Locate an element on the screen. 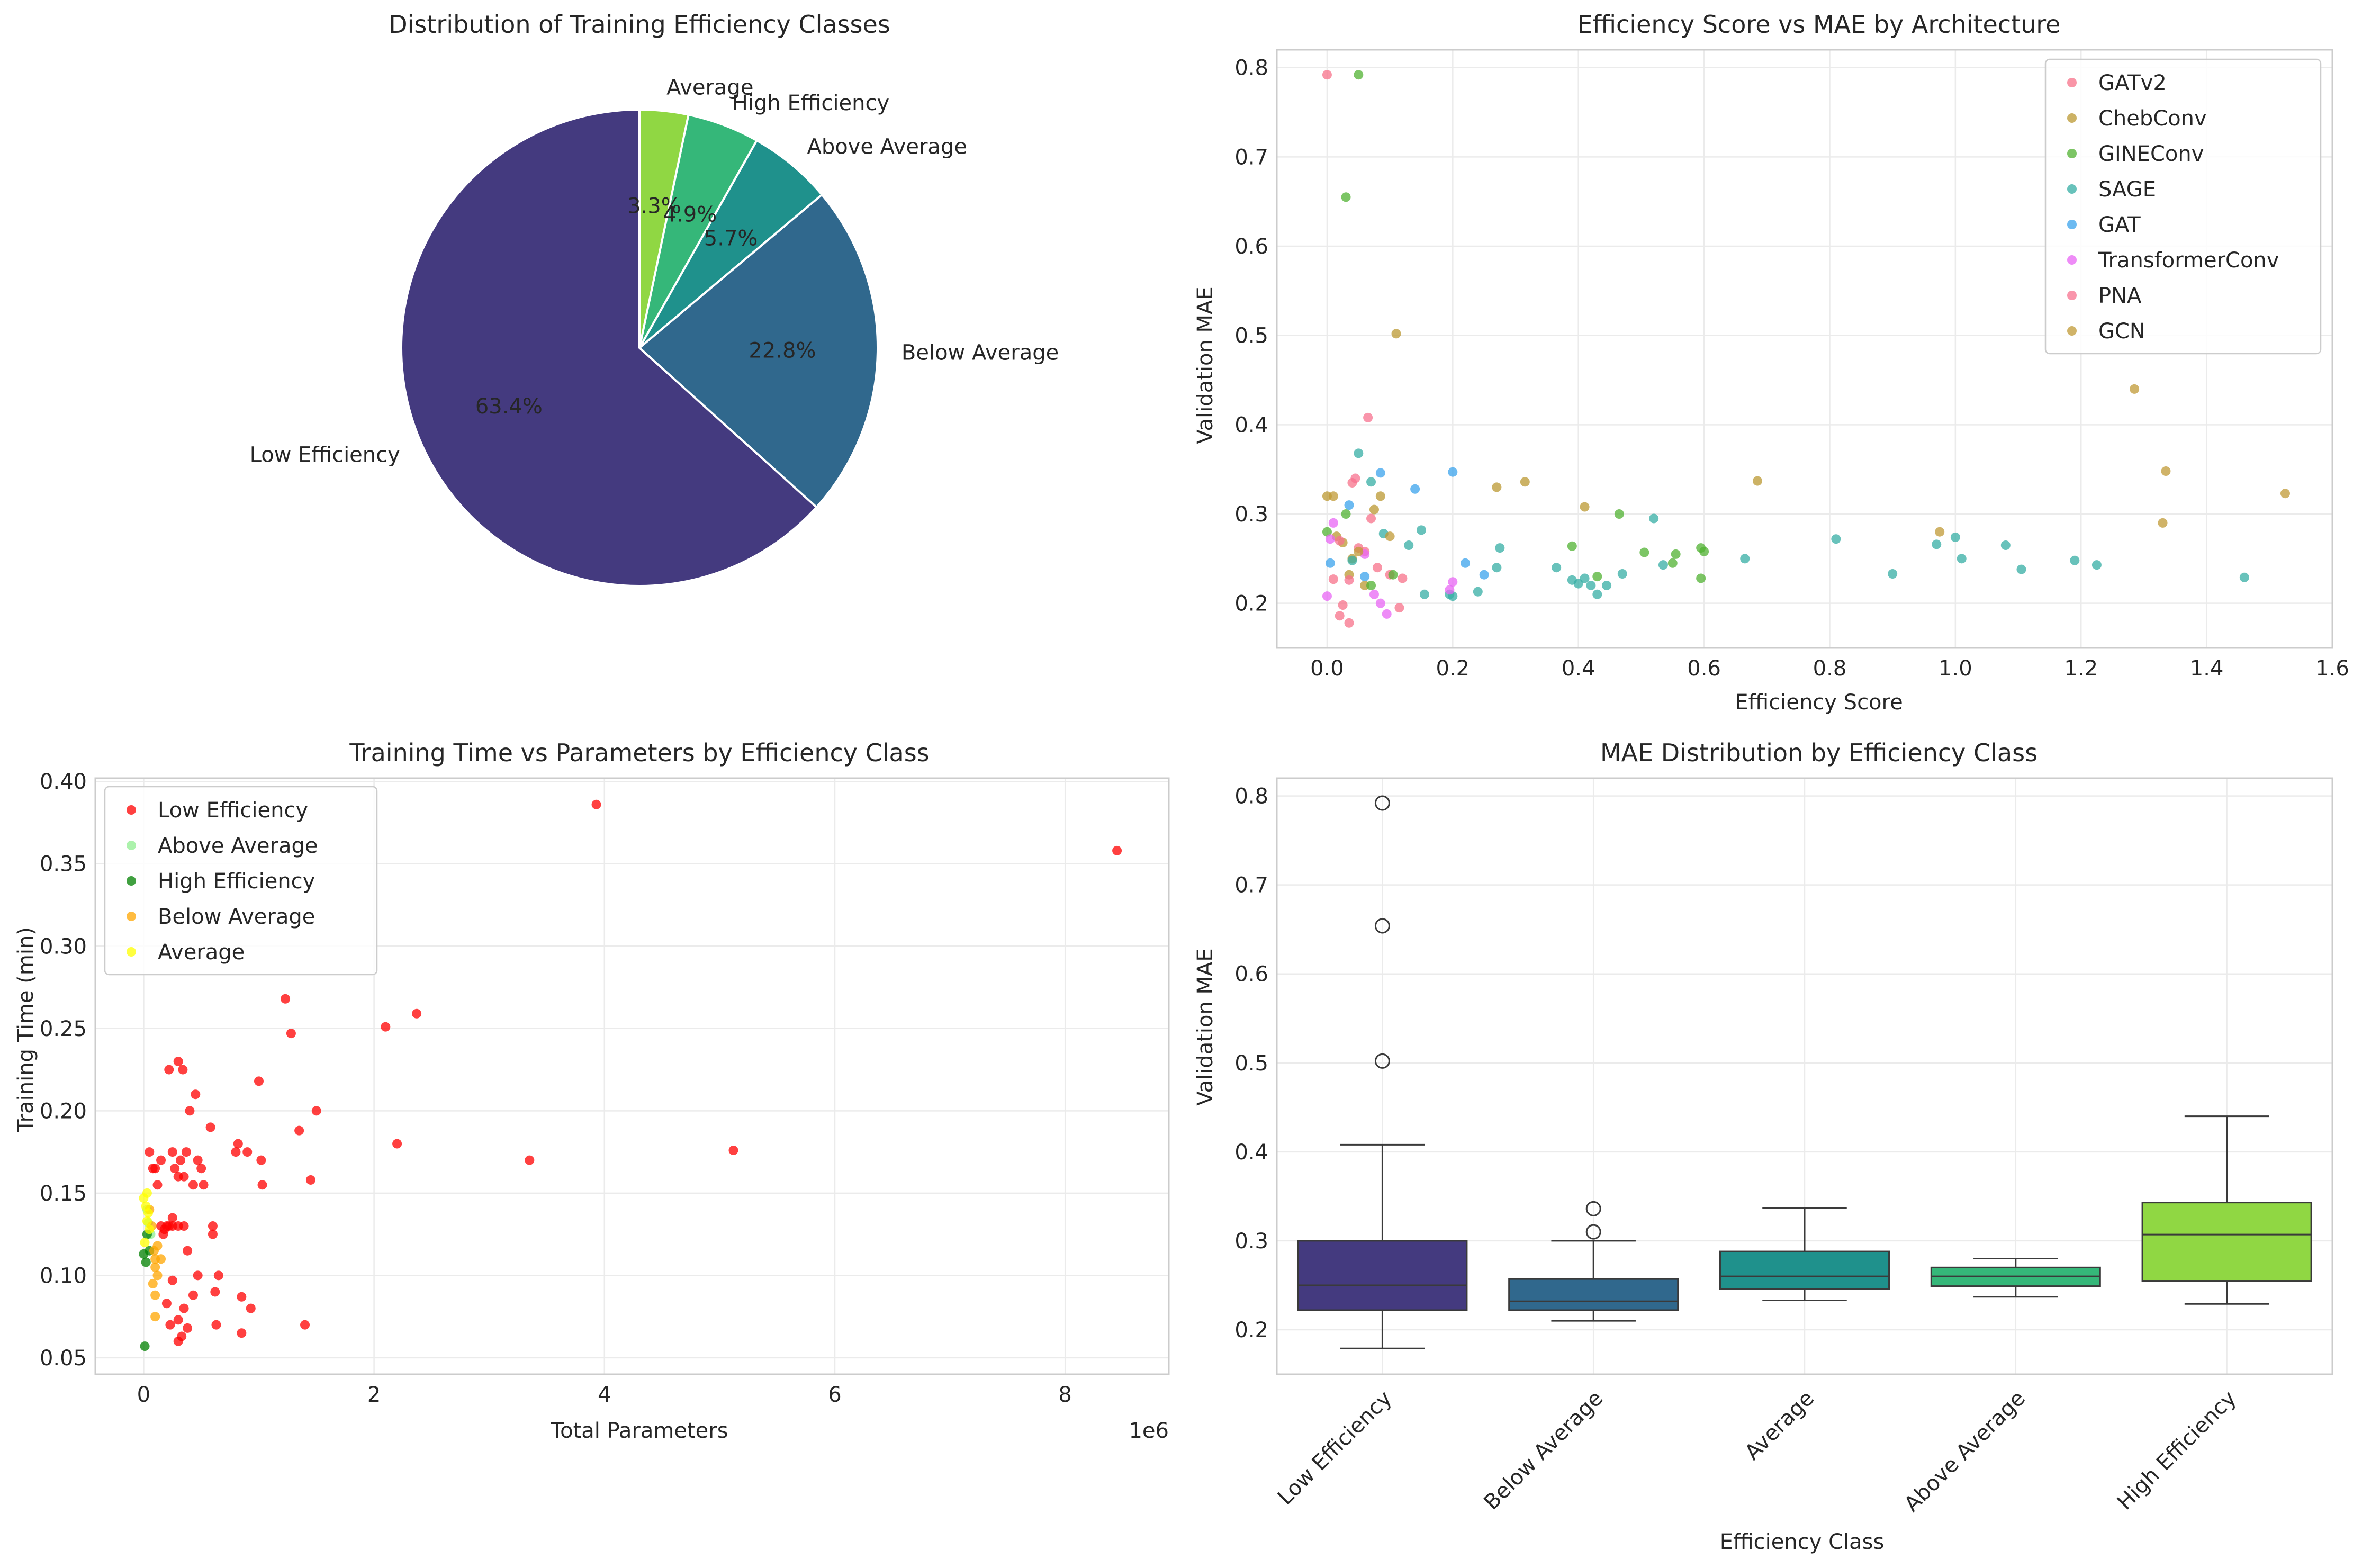 This screenshot has width=2362, height=1568. legend-label: Above Average is located at coordinates (238, 846).